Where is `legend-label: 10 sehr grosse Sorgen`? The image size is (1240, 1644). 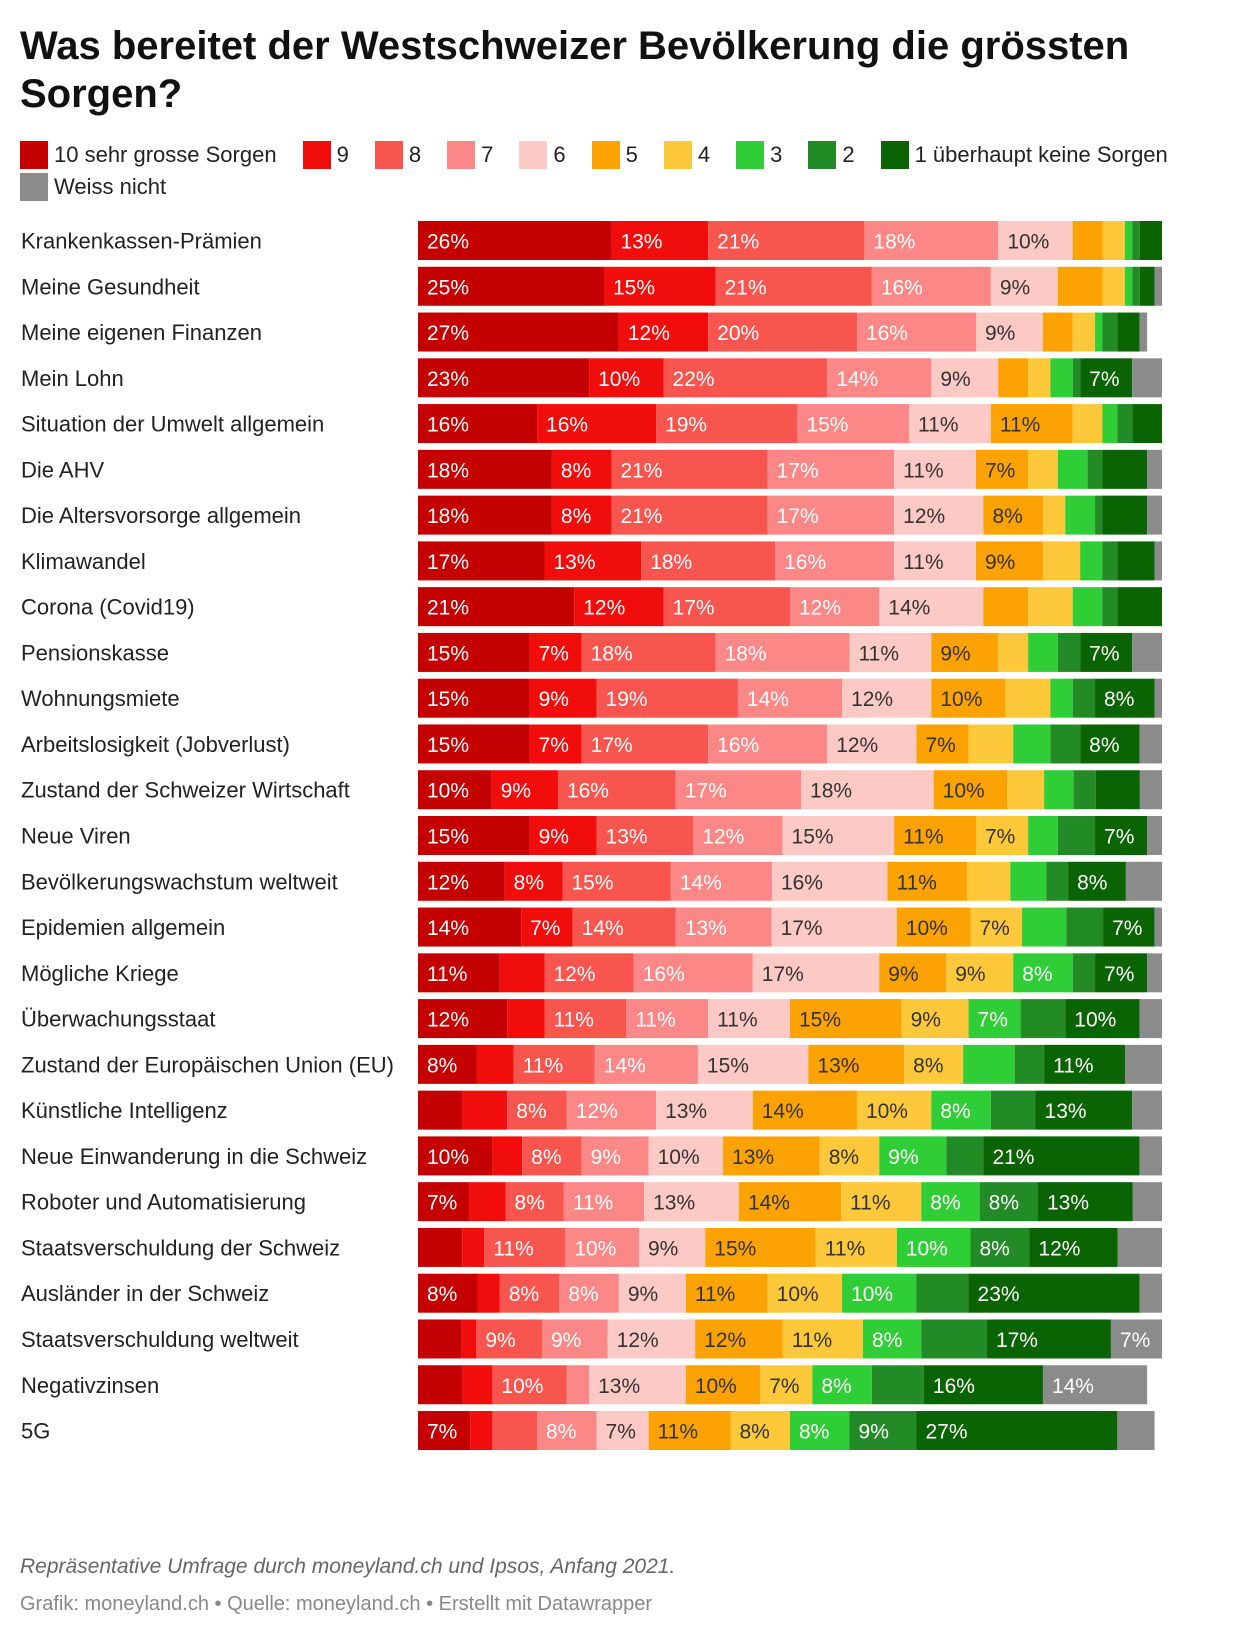 legend-label: 10 sehr grosse Sorgen is located at coordinates (165, 154).